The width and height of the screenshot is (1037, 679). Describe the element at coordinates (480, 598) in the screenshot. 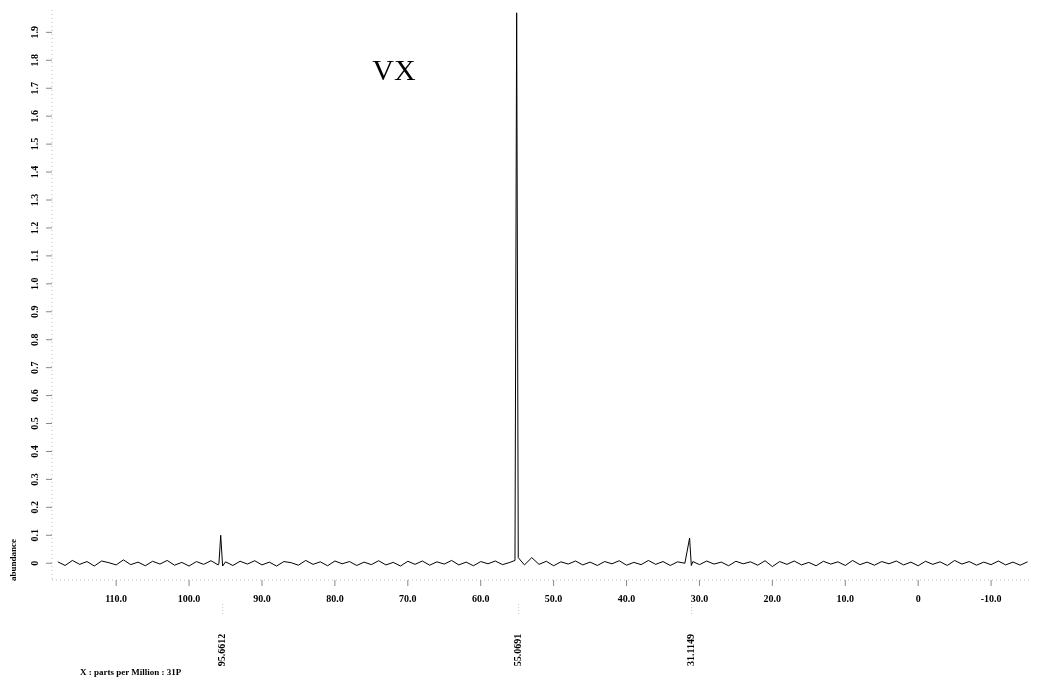

I see `x-tick-label: 60.0` at that location.